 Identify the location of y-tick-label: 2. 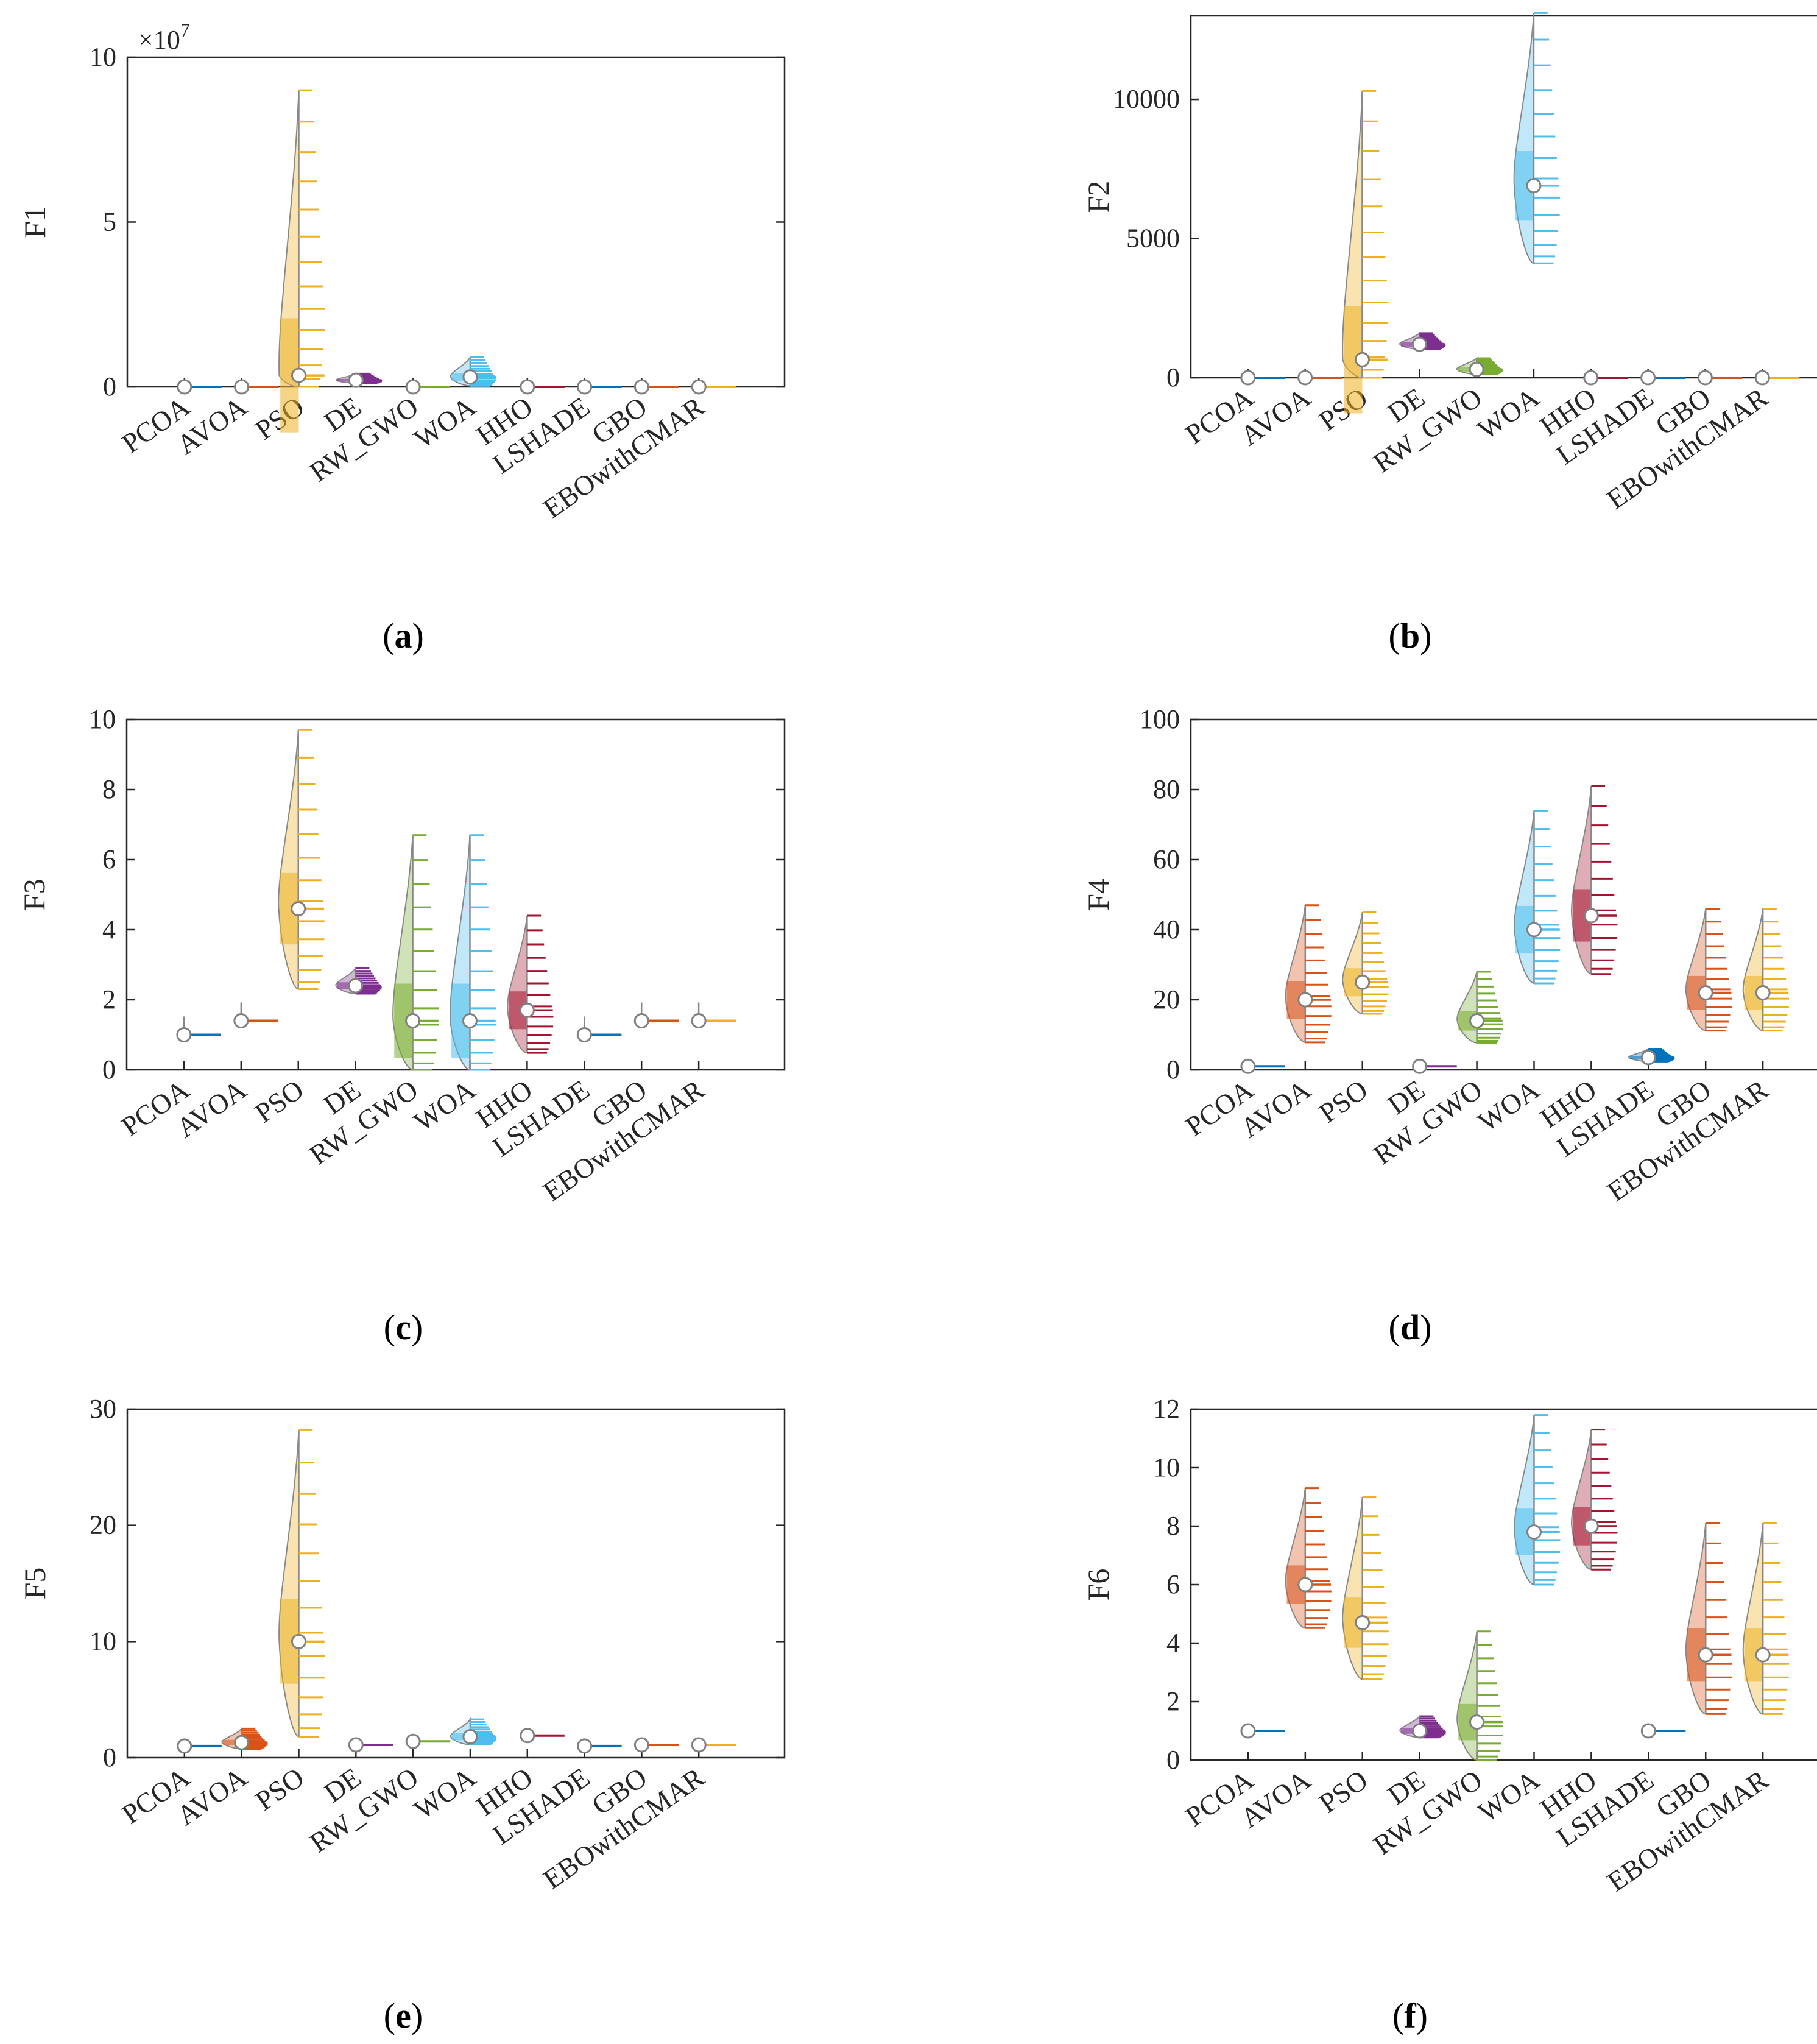
(109, 999).